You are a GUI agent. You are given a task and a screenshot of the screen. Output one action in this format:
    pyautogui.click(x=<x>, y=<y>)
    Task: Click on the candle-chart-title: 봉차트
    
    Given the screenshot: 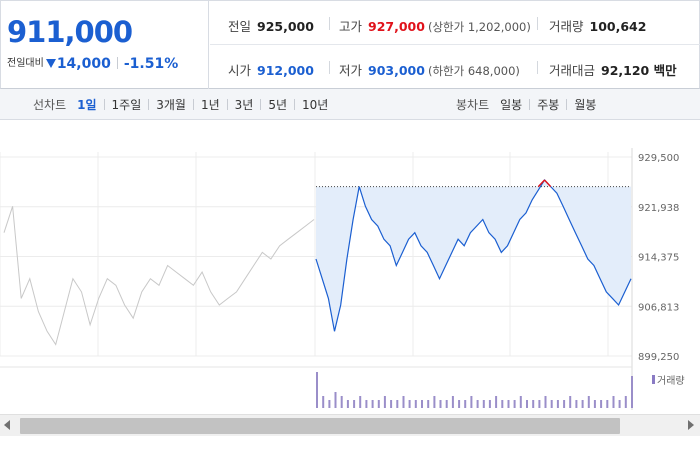 What is the action you would take?
    pyautogui.click(x=473, y=105)
    